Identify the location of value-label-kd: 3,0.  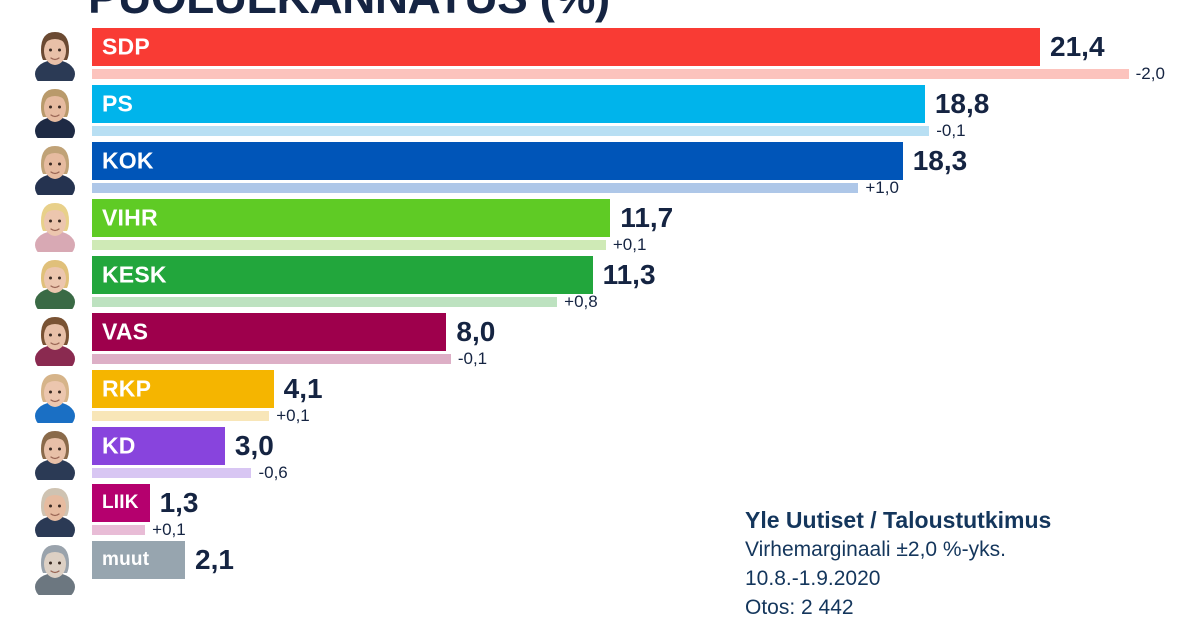
(254, 445).